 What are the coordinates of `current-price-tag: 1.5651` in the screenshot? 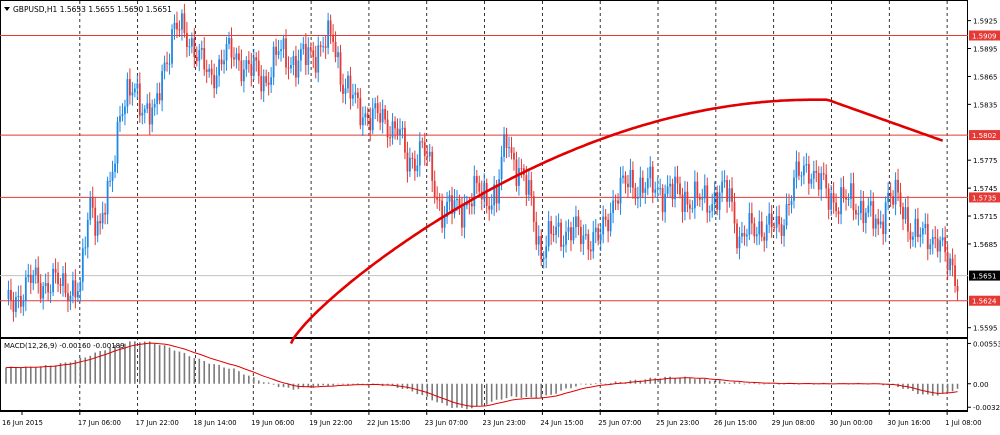 It's located at (984, 275).